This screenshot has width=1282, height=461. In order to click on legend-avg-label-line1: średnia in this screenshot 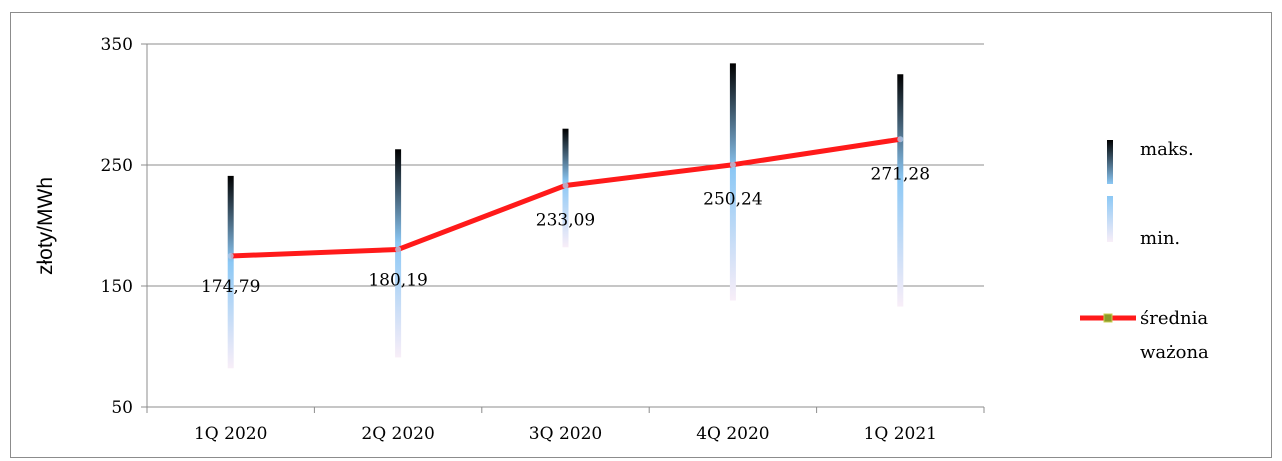, I will do `click(1174, 318)`.